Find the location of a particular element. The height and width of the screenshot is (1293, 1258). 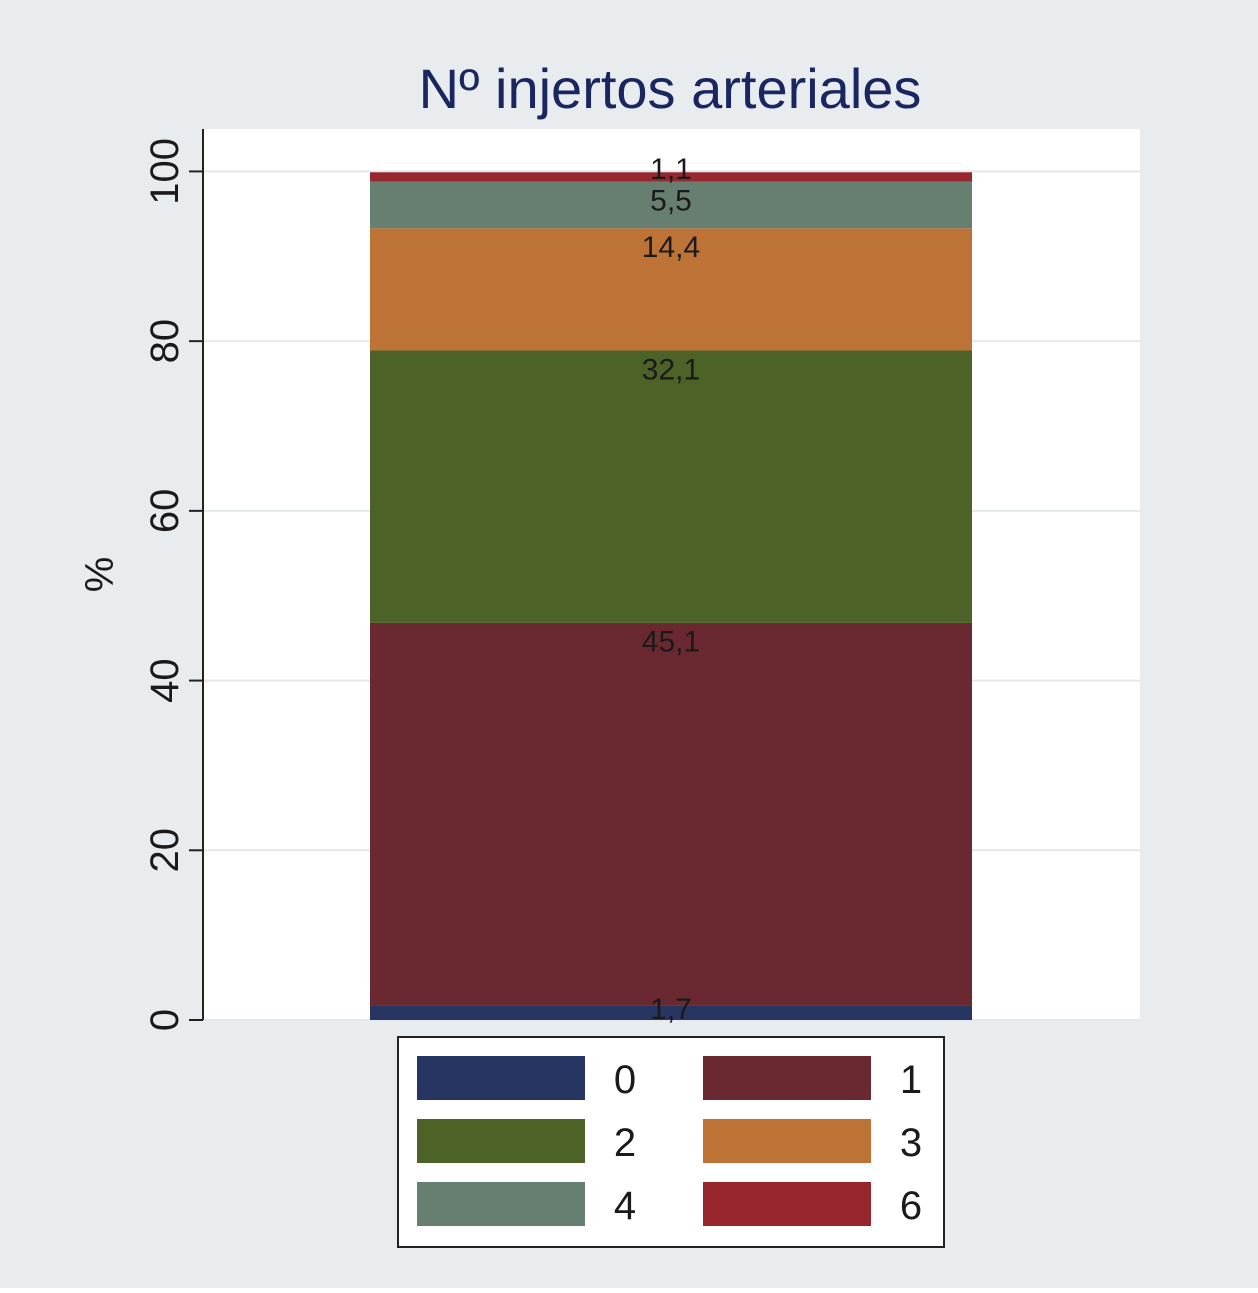

legend-label-2: 2 is located at coordinates (625, 1143).